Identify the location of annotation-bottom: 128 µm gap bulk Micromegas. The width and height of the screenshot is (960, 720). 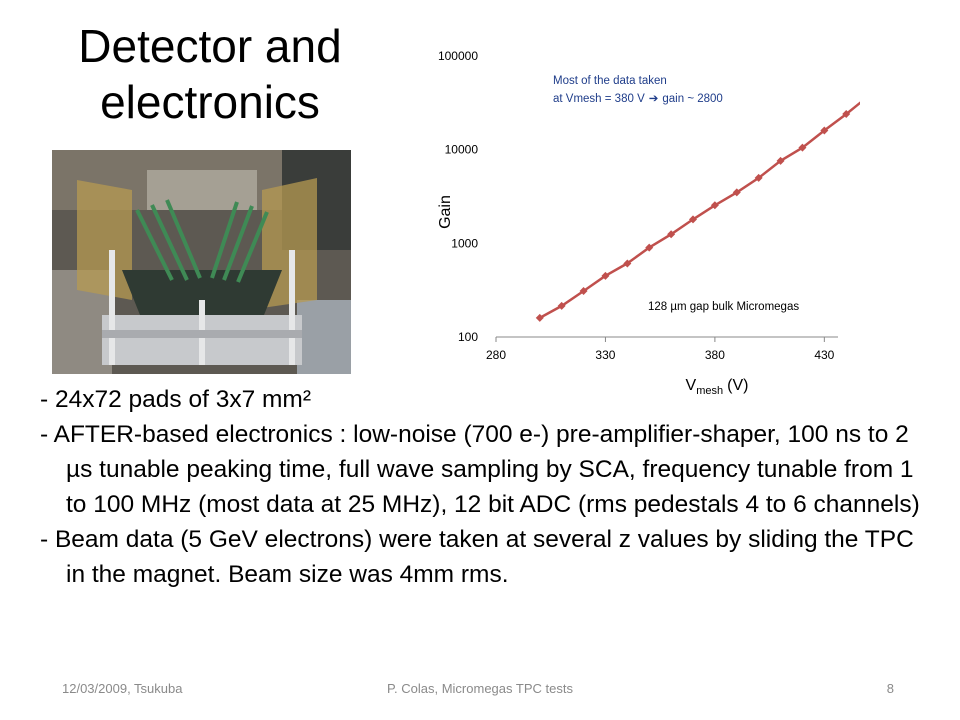
(723, 307).